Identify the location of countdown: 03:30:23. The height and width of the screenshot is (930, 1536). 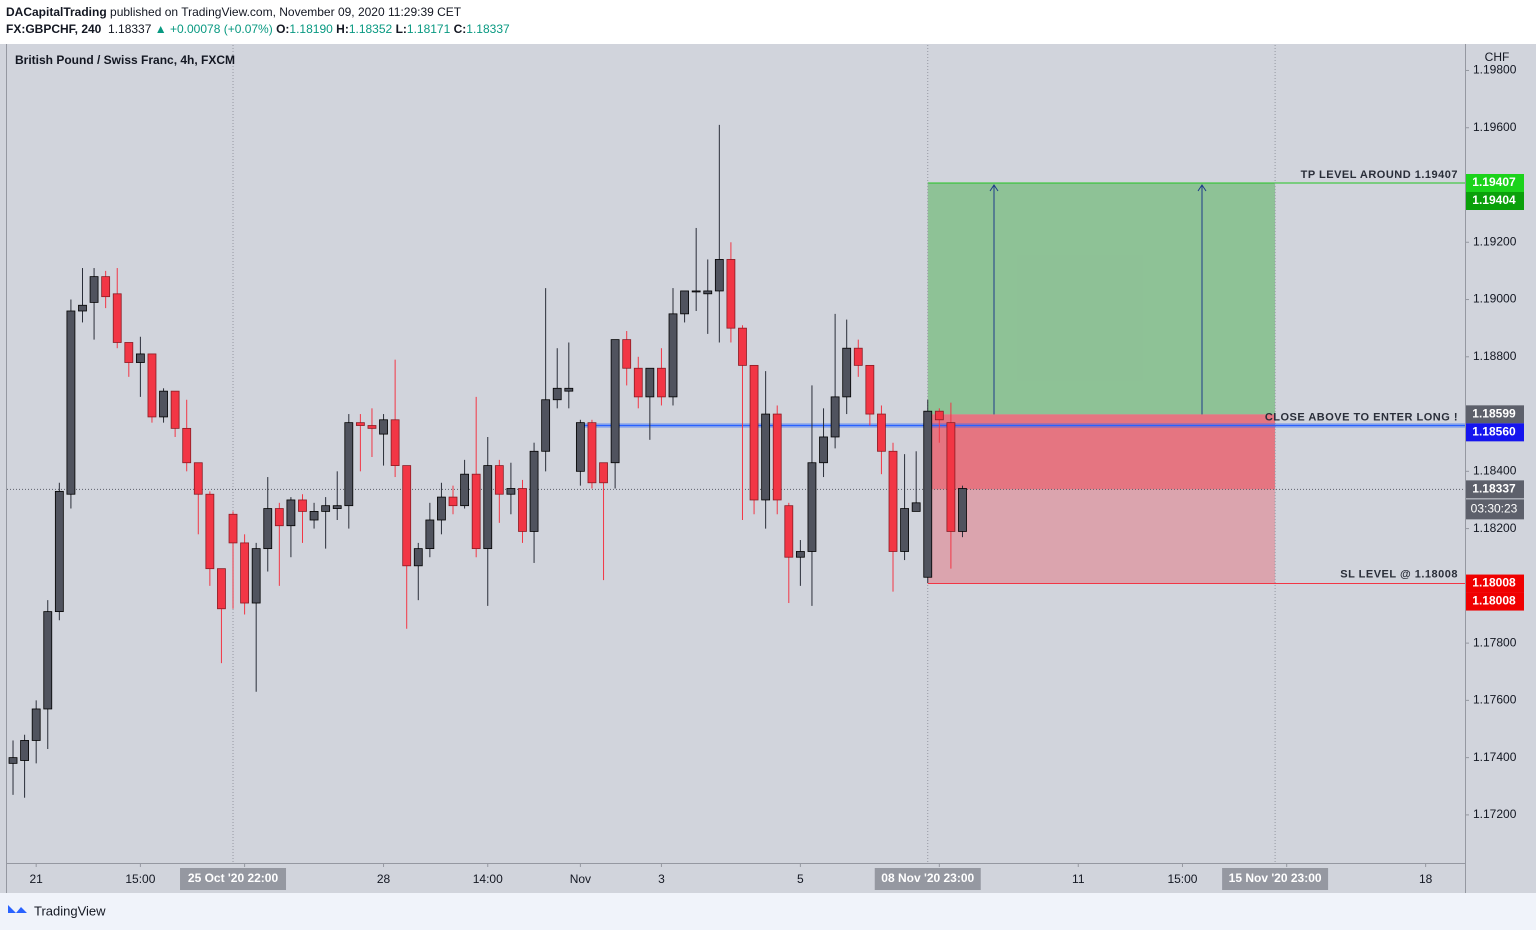
(1494, 509).